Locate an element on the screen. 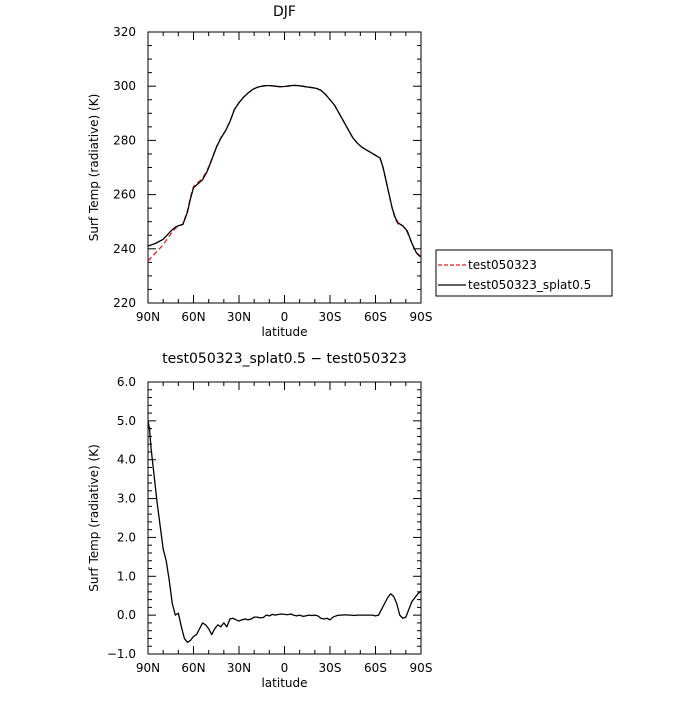 The width and height of the screenshot is (700, 705). y-tick-label: 4.0 is located at coordinates (126, 460).